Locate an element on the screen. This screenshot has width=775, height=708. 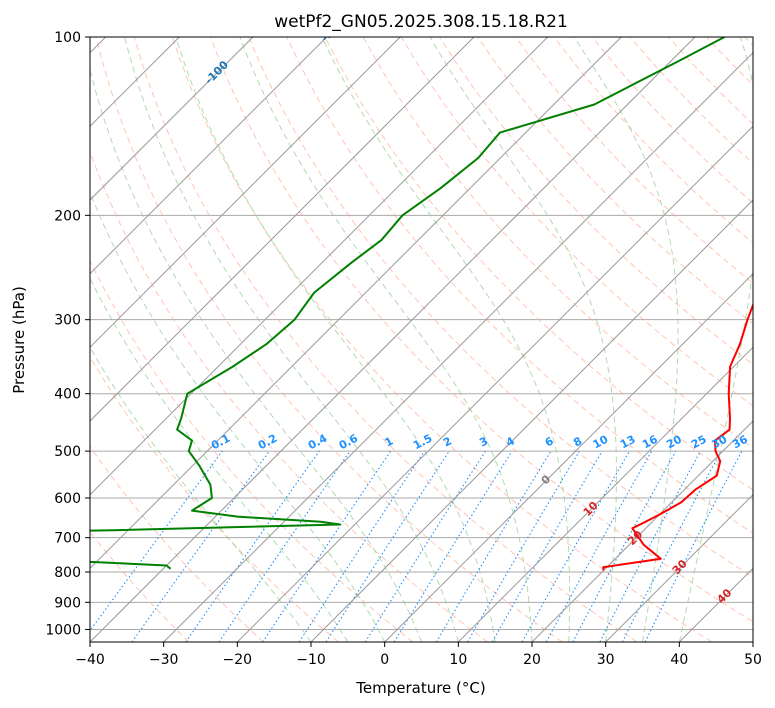
y-axis-label: Pressure (hPa) is located at coordinates (19, 340).